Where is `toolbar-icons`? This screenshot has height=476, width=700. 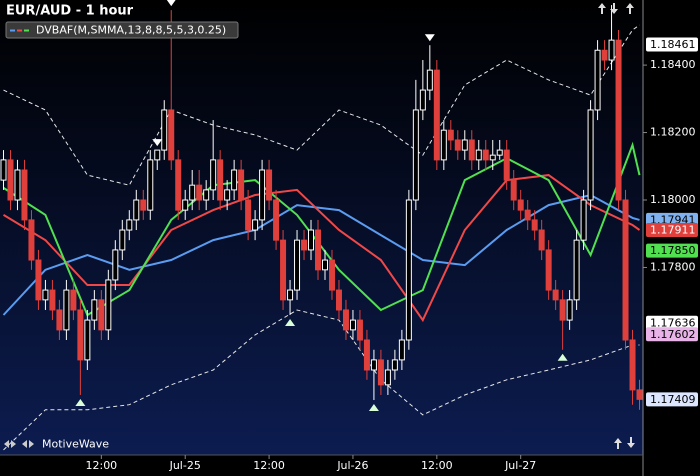 toolbar-icons is located at coordinates (616, 226).